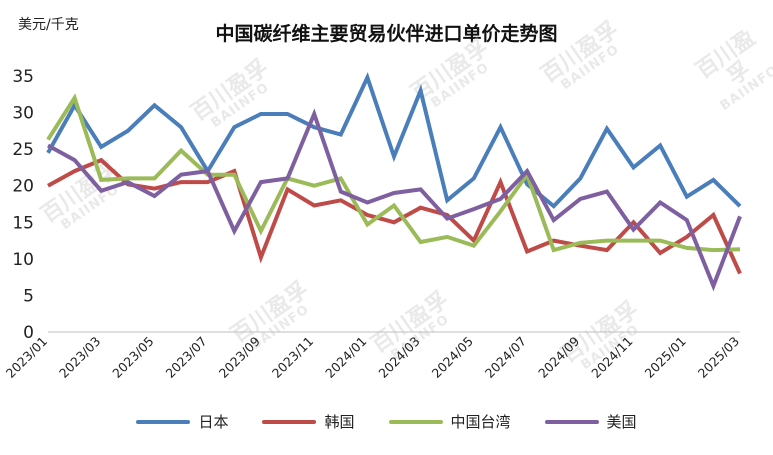 This screenshot has width=773, height=455. I want to click on legend-item: 韩国, so click(308, 421).